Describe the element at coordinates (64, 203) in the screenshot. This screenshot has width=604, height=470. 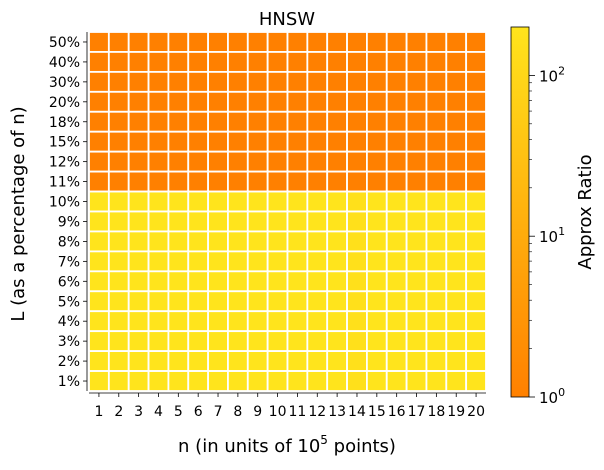
I see `y-tick-label: 10%` at that location.